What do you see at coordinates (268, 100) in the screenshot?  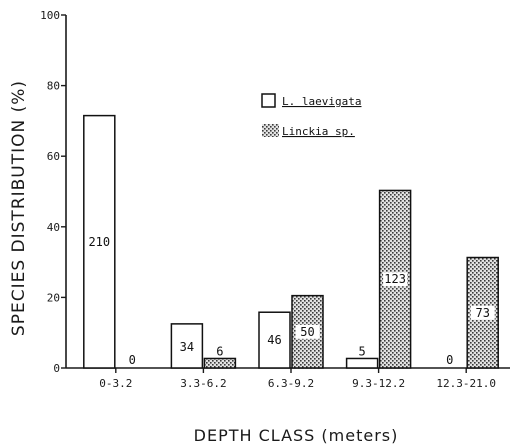 I see `legend-swatch-l-laevigata` at bounding box center [268, 100].